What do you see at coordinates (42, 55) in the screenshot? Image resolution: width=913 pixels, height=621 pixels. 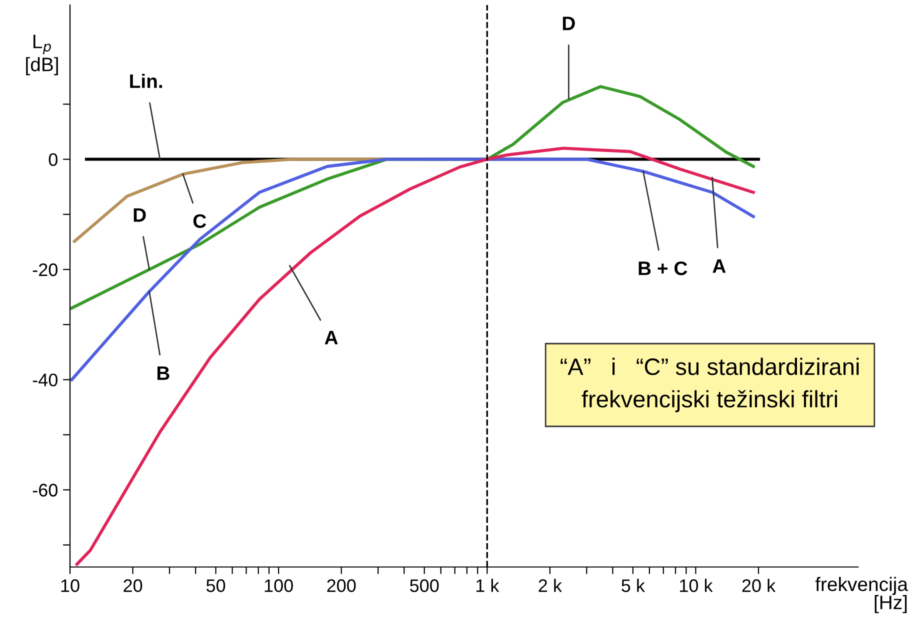 I see `y-axis-title: L$_{p}$ [dB]` at bounding box center [42, 55].